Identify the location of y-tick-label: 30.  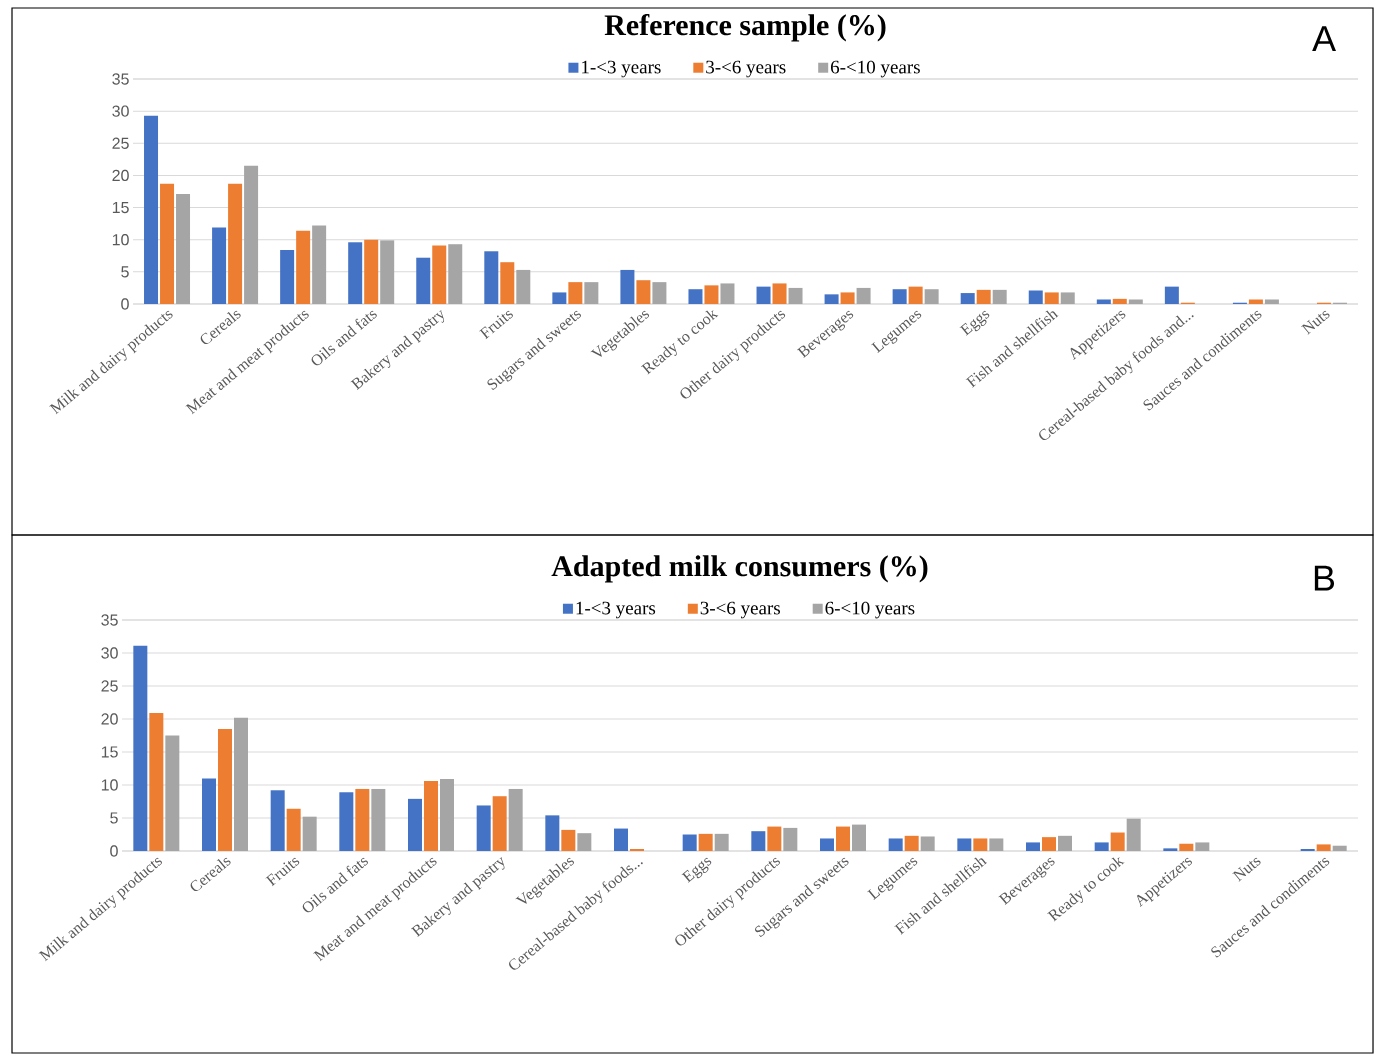
(120, 111).